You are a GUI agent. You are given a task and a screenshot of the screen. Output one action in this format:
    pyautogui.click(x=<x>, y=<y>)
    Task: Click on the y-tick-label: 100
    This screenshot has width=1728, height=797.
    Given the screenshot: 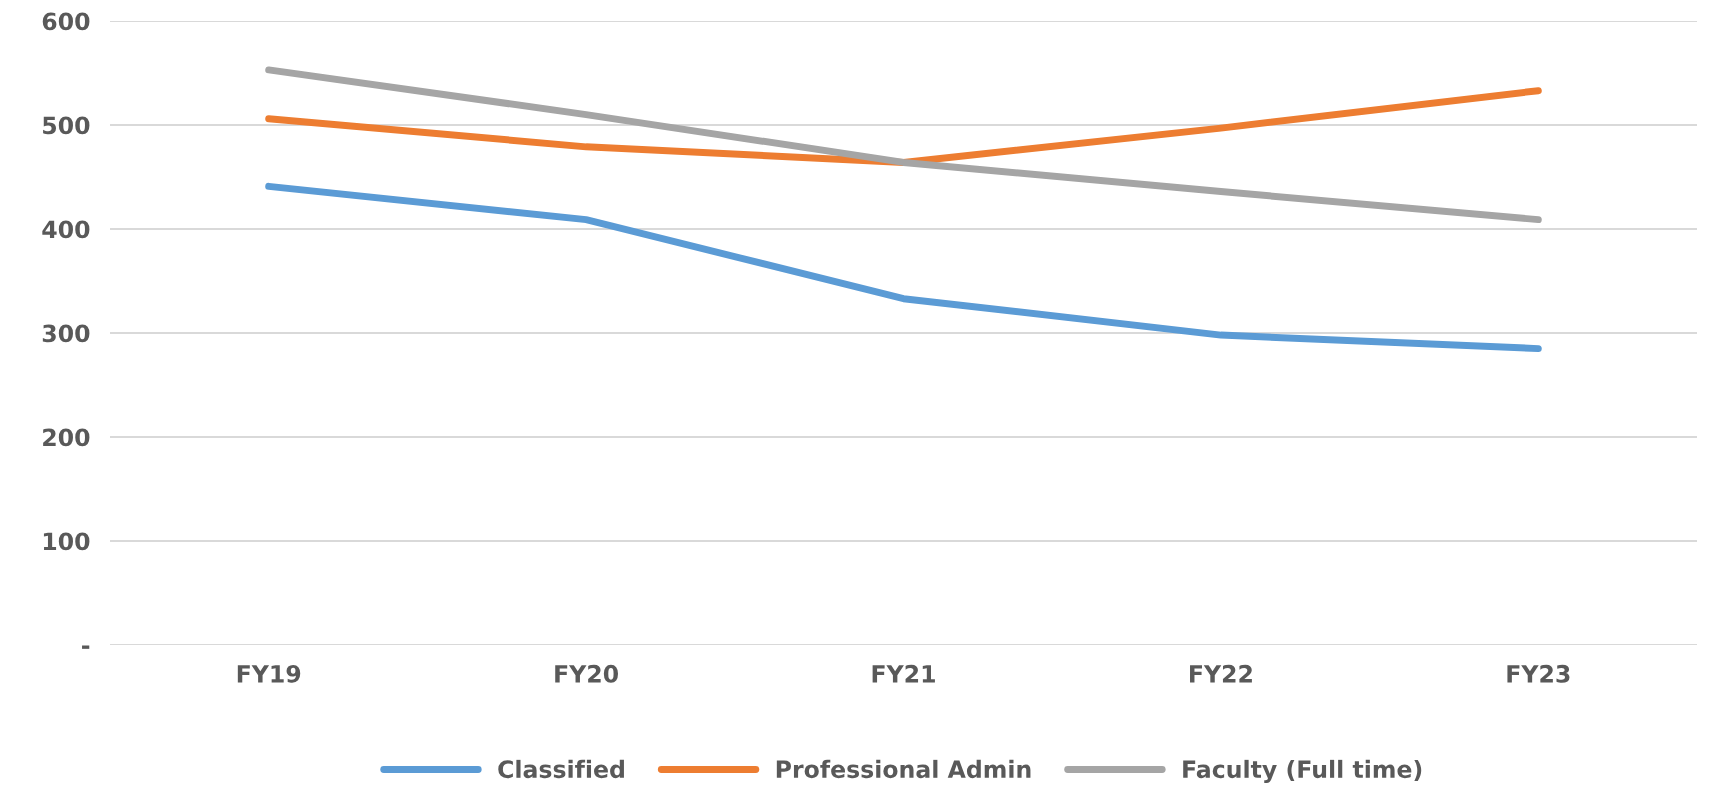 What is the action you would take?
    pyautogui.click(x=66, y=541)
    